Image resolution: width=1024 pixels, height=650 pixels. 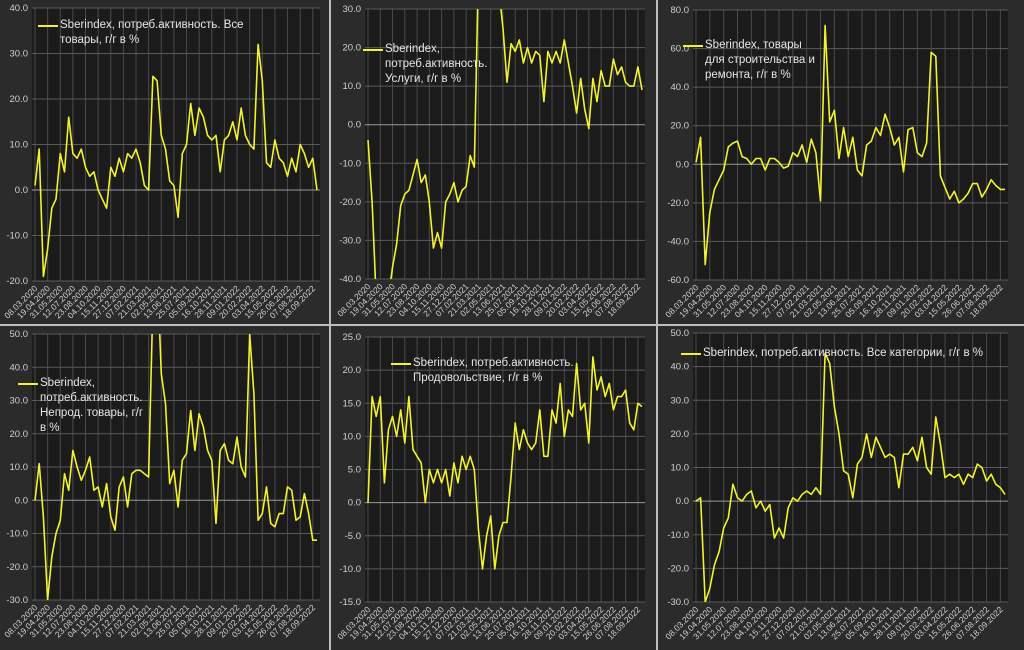 I want to click on y-tick-label: 5.0, so click(x=354, y=470).